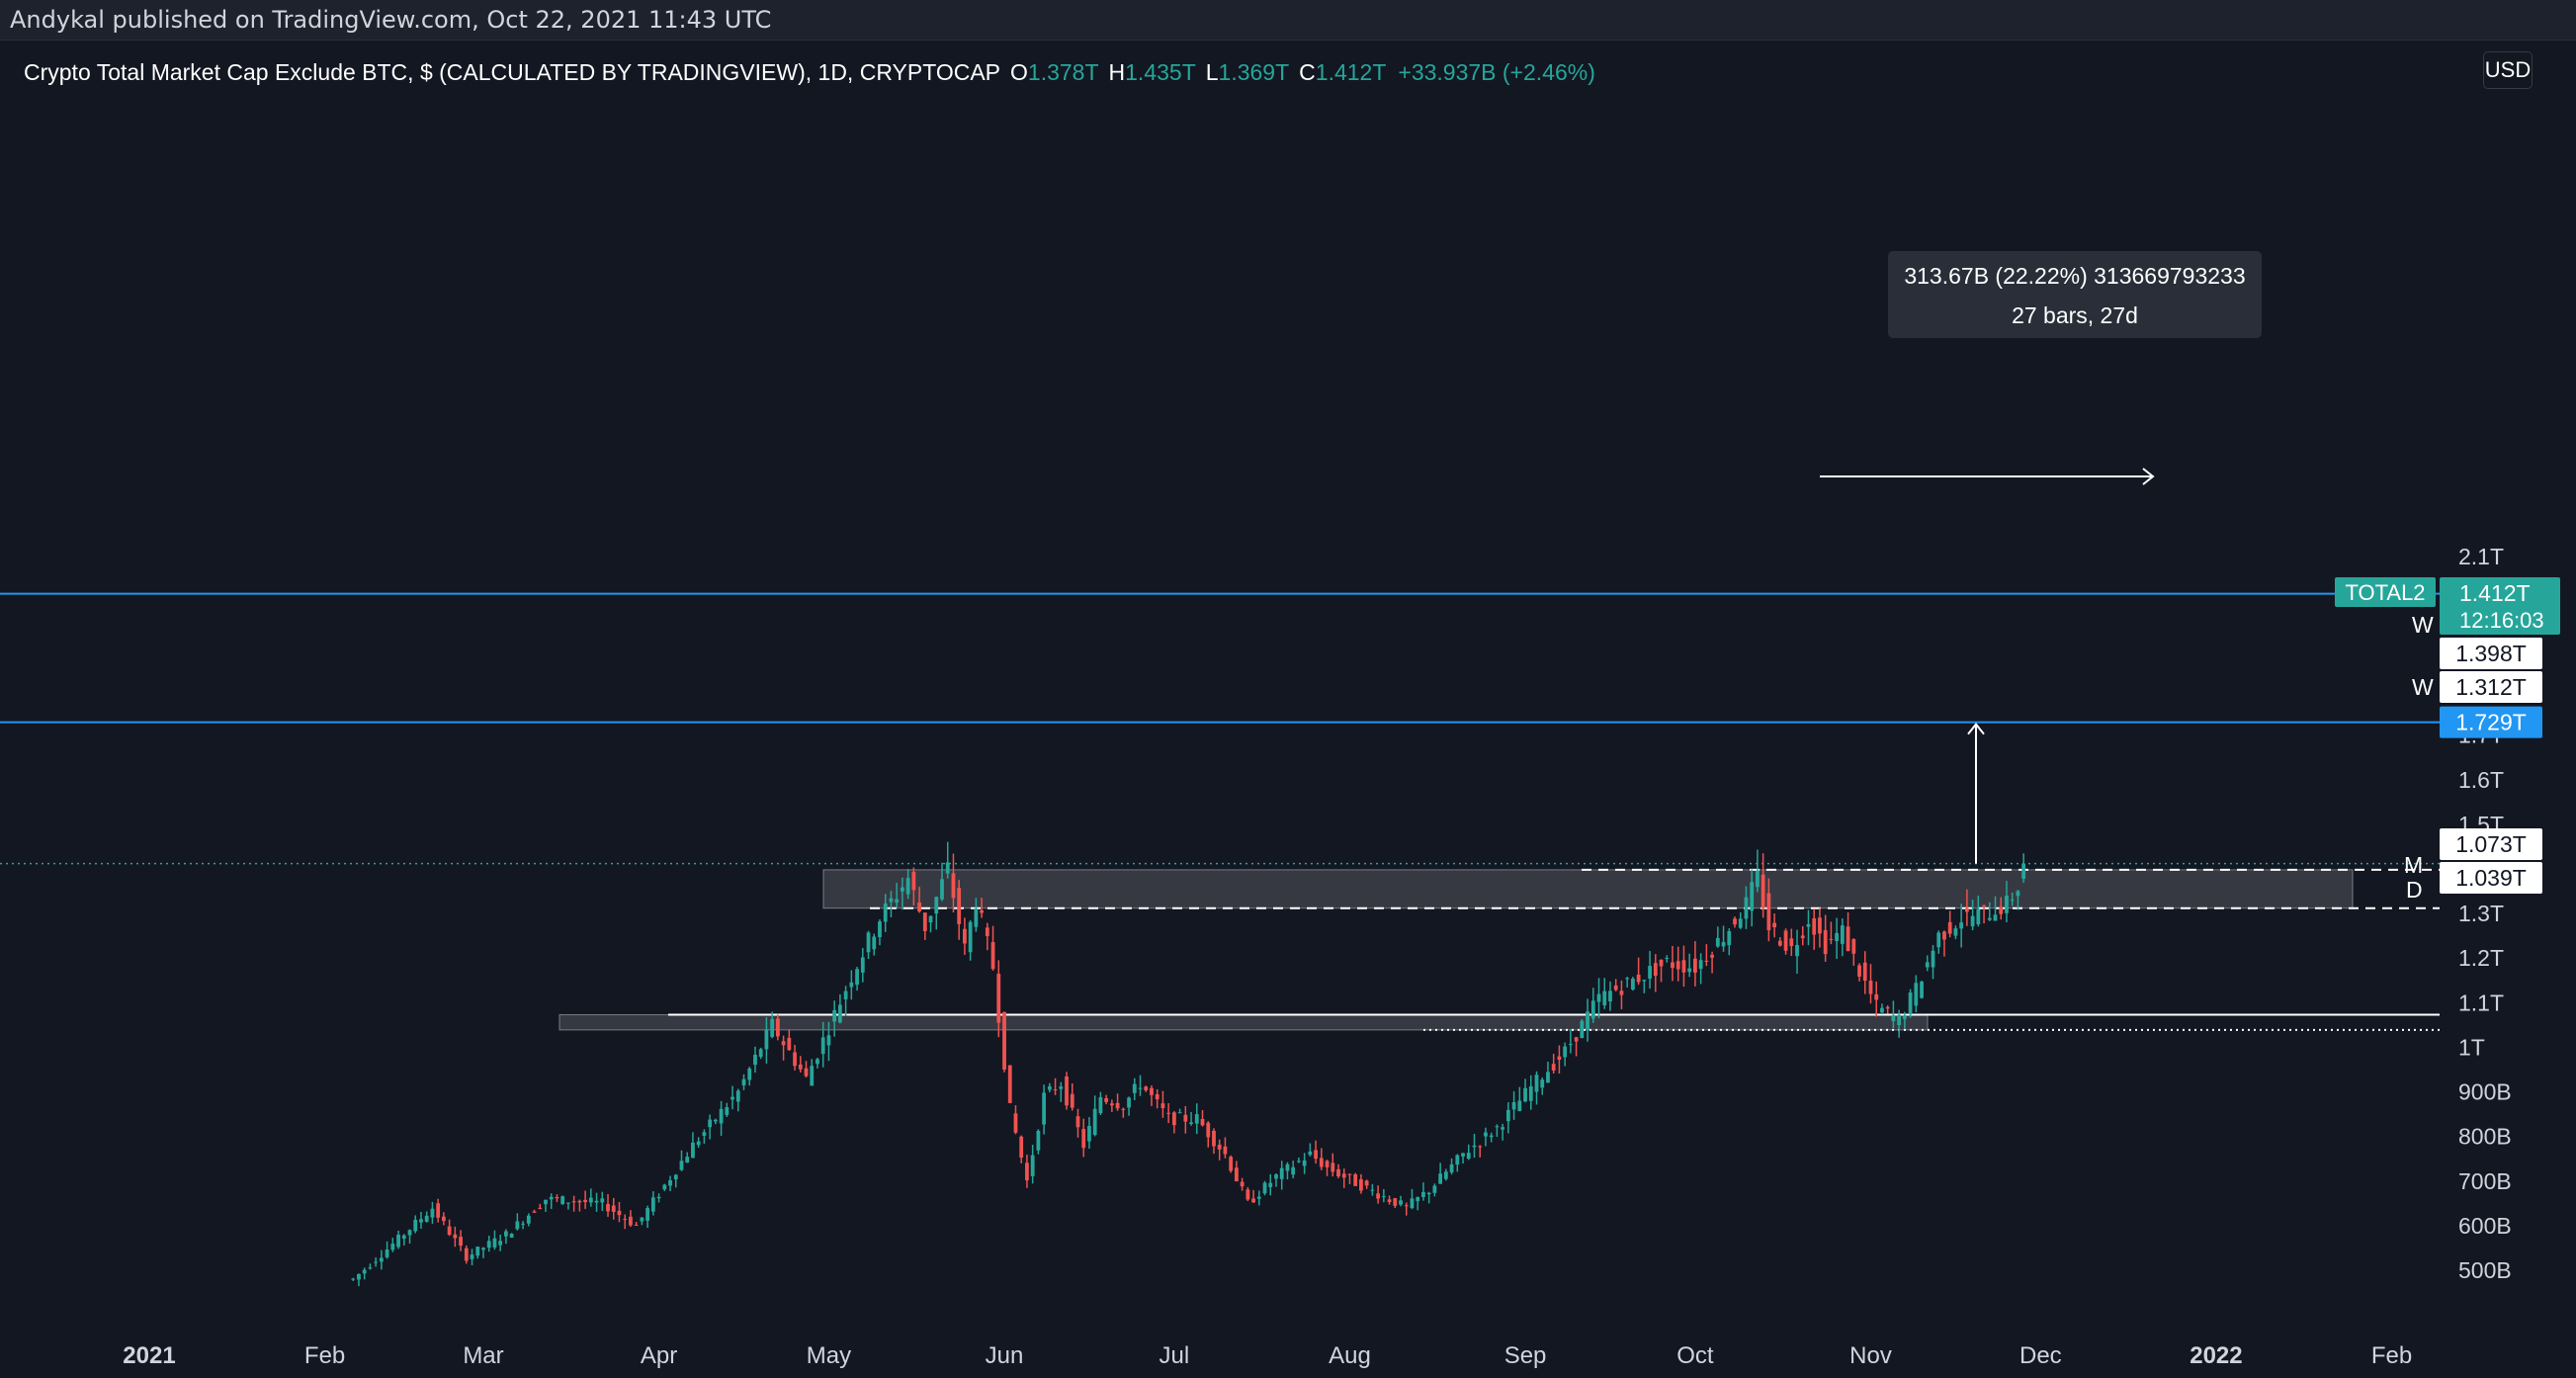 The height and width of the screenshot is (1378, 2576). I want to click on time-axis-tick: Feb, so click(2391, 1355).